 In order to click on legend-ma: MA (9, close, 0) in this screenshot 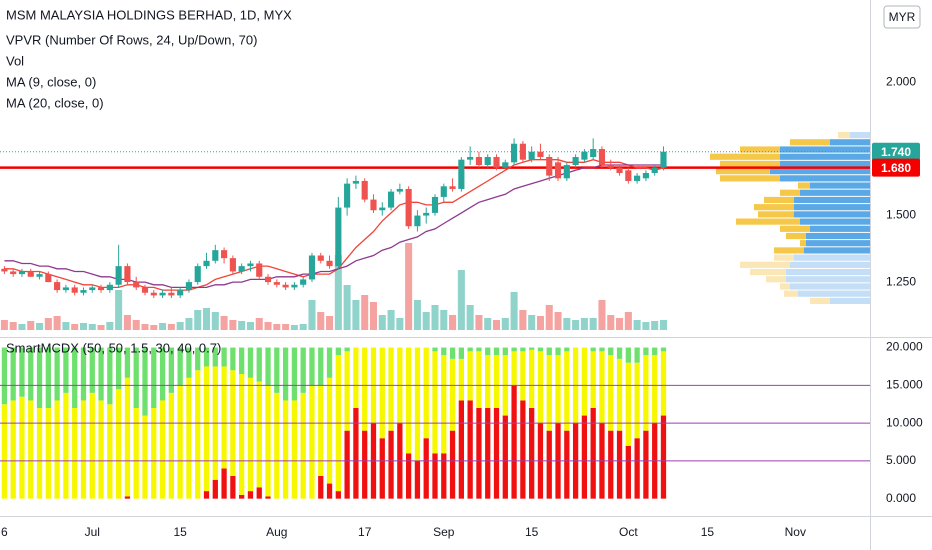, I will do `click(51, 81)`.